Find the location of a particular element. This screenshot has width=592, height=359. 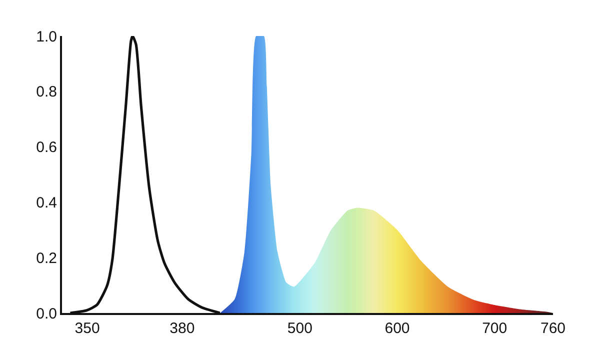

x-tick-label: 500 is located at coordinates (299, 328).